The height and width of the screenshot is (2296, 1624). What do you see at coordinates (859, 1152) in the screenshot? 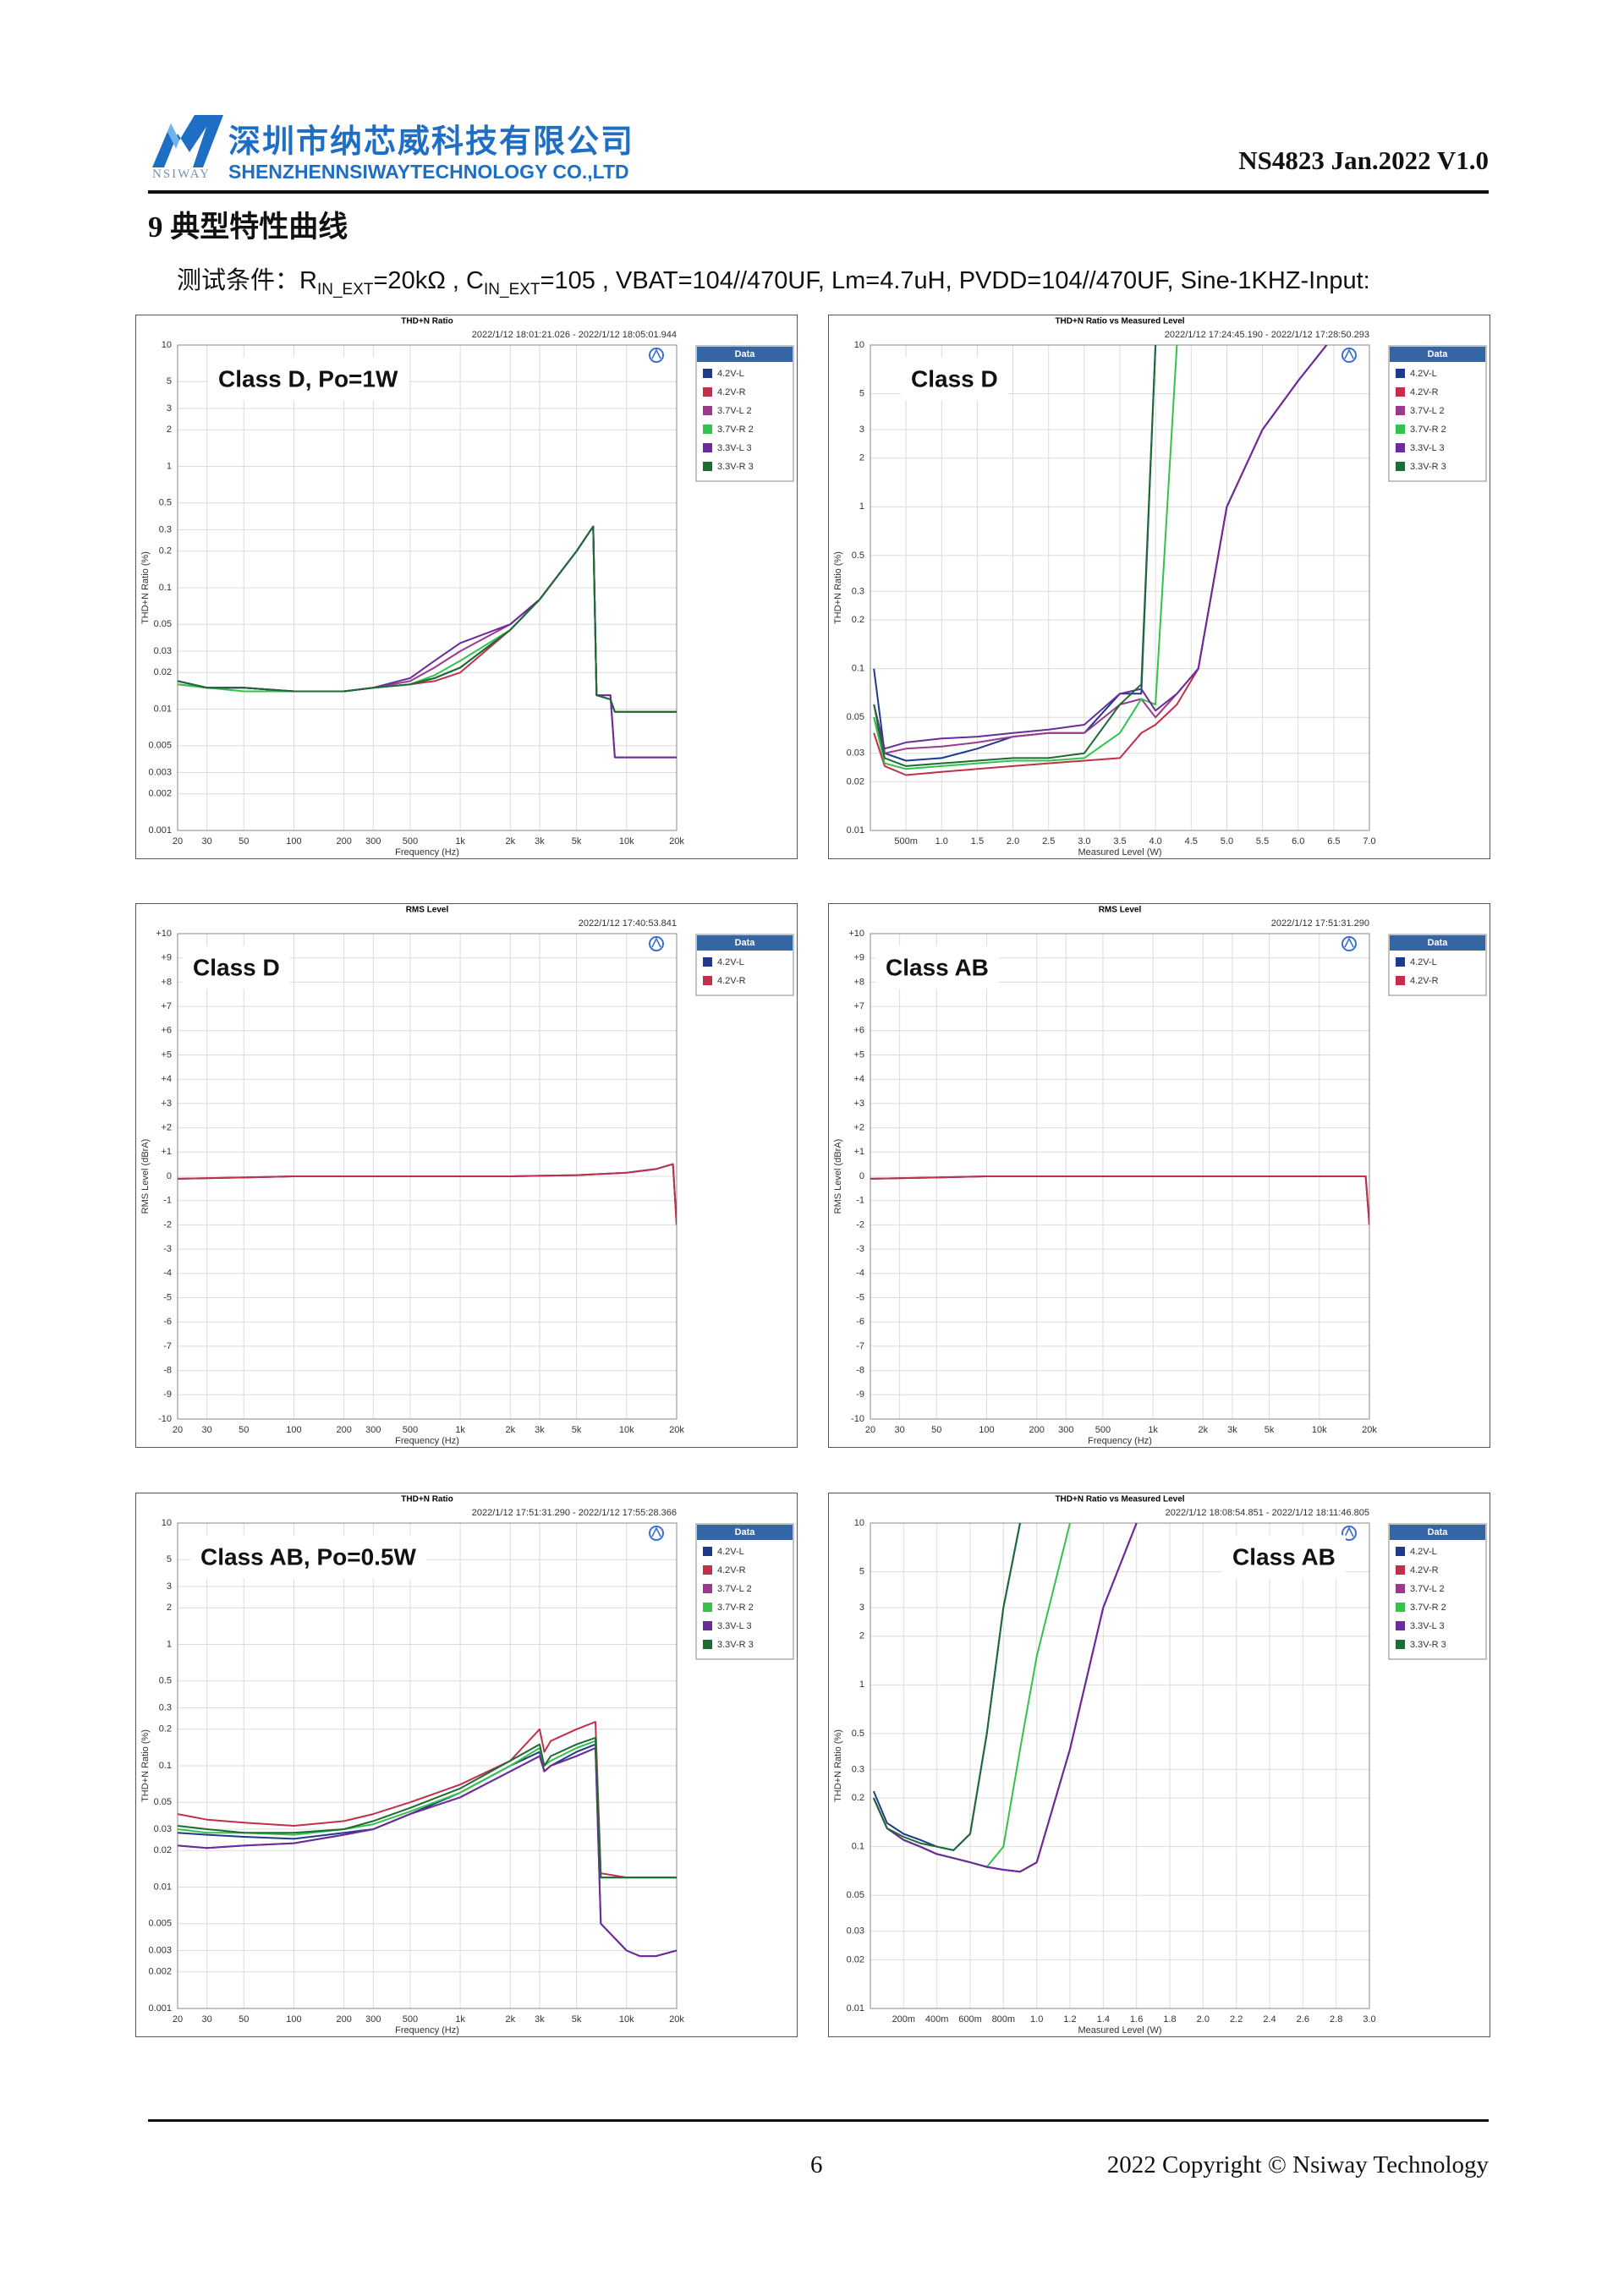
I see `y-tick-label: +1` at bounding box center [859, 1152].